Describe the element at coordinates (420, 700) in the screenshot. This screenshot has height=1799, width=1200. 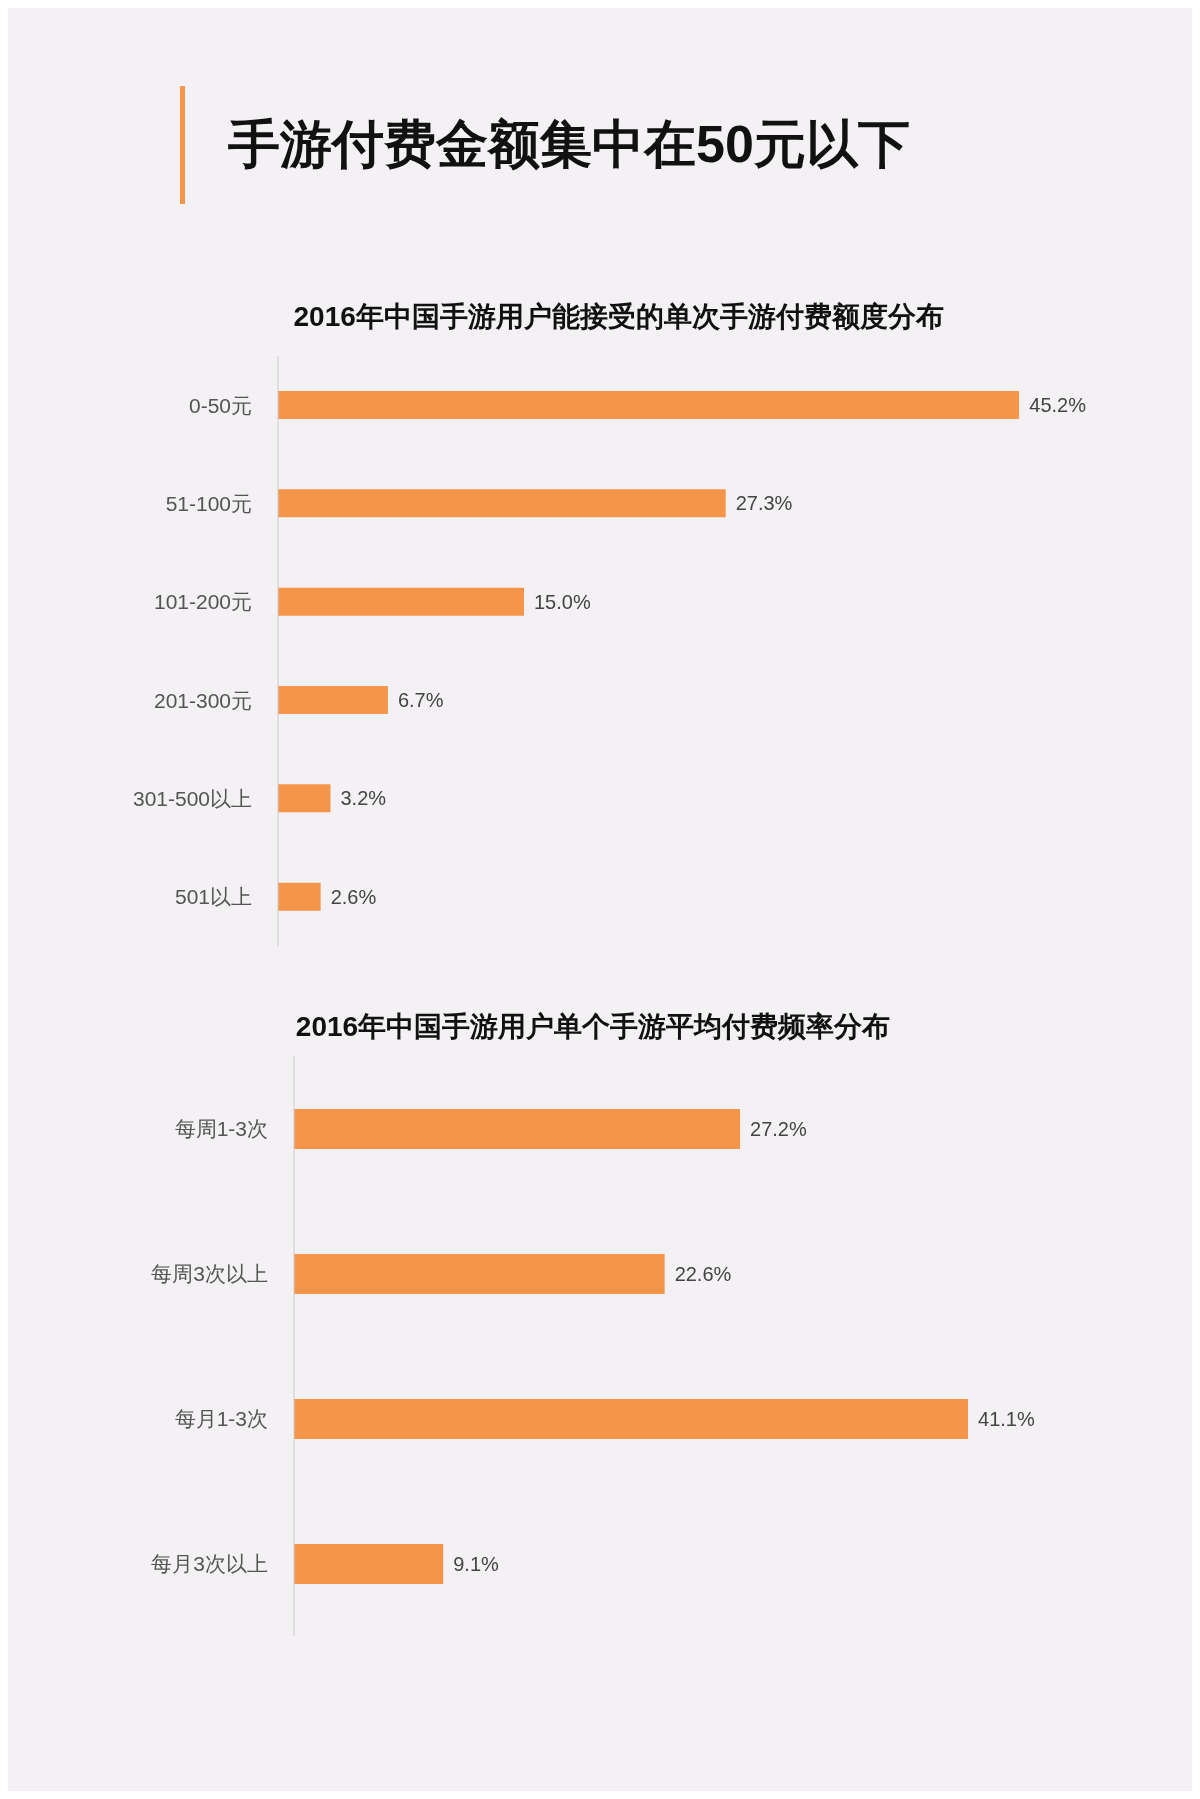
I see `data-label: 6.7%` at that location.